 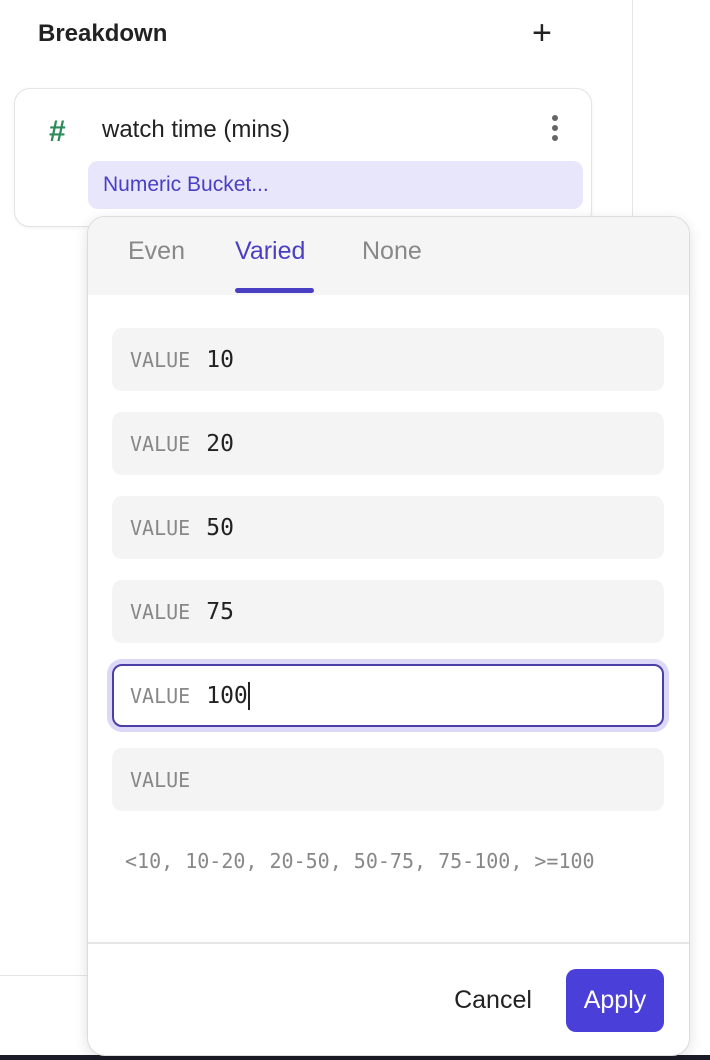 I want to click on window-edge, so click(x=355, y=1057).